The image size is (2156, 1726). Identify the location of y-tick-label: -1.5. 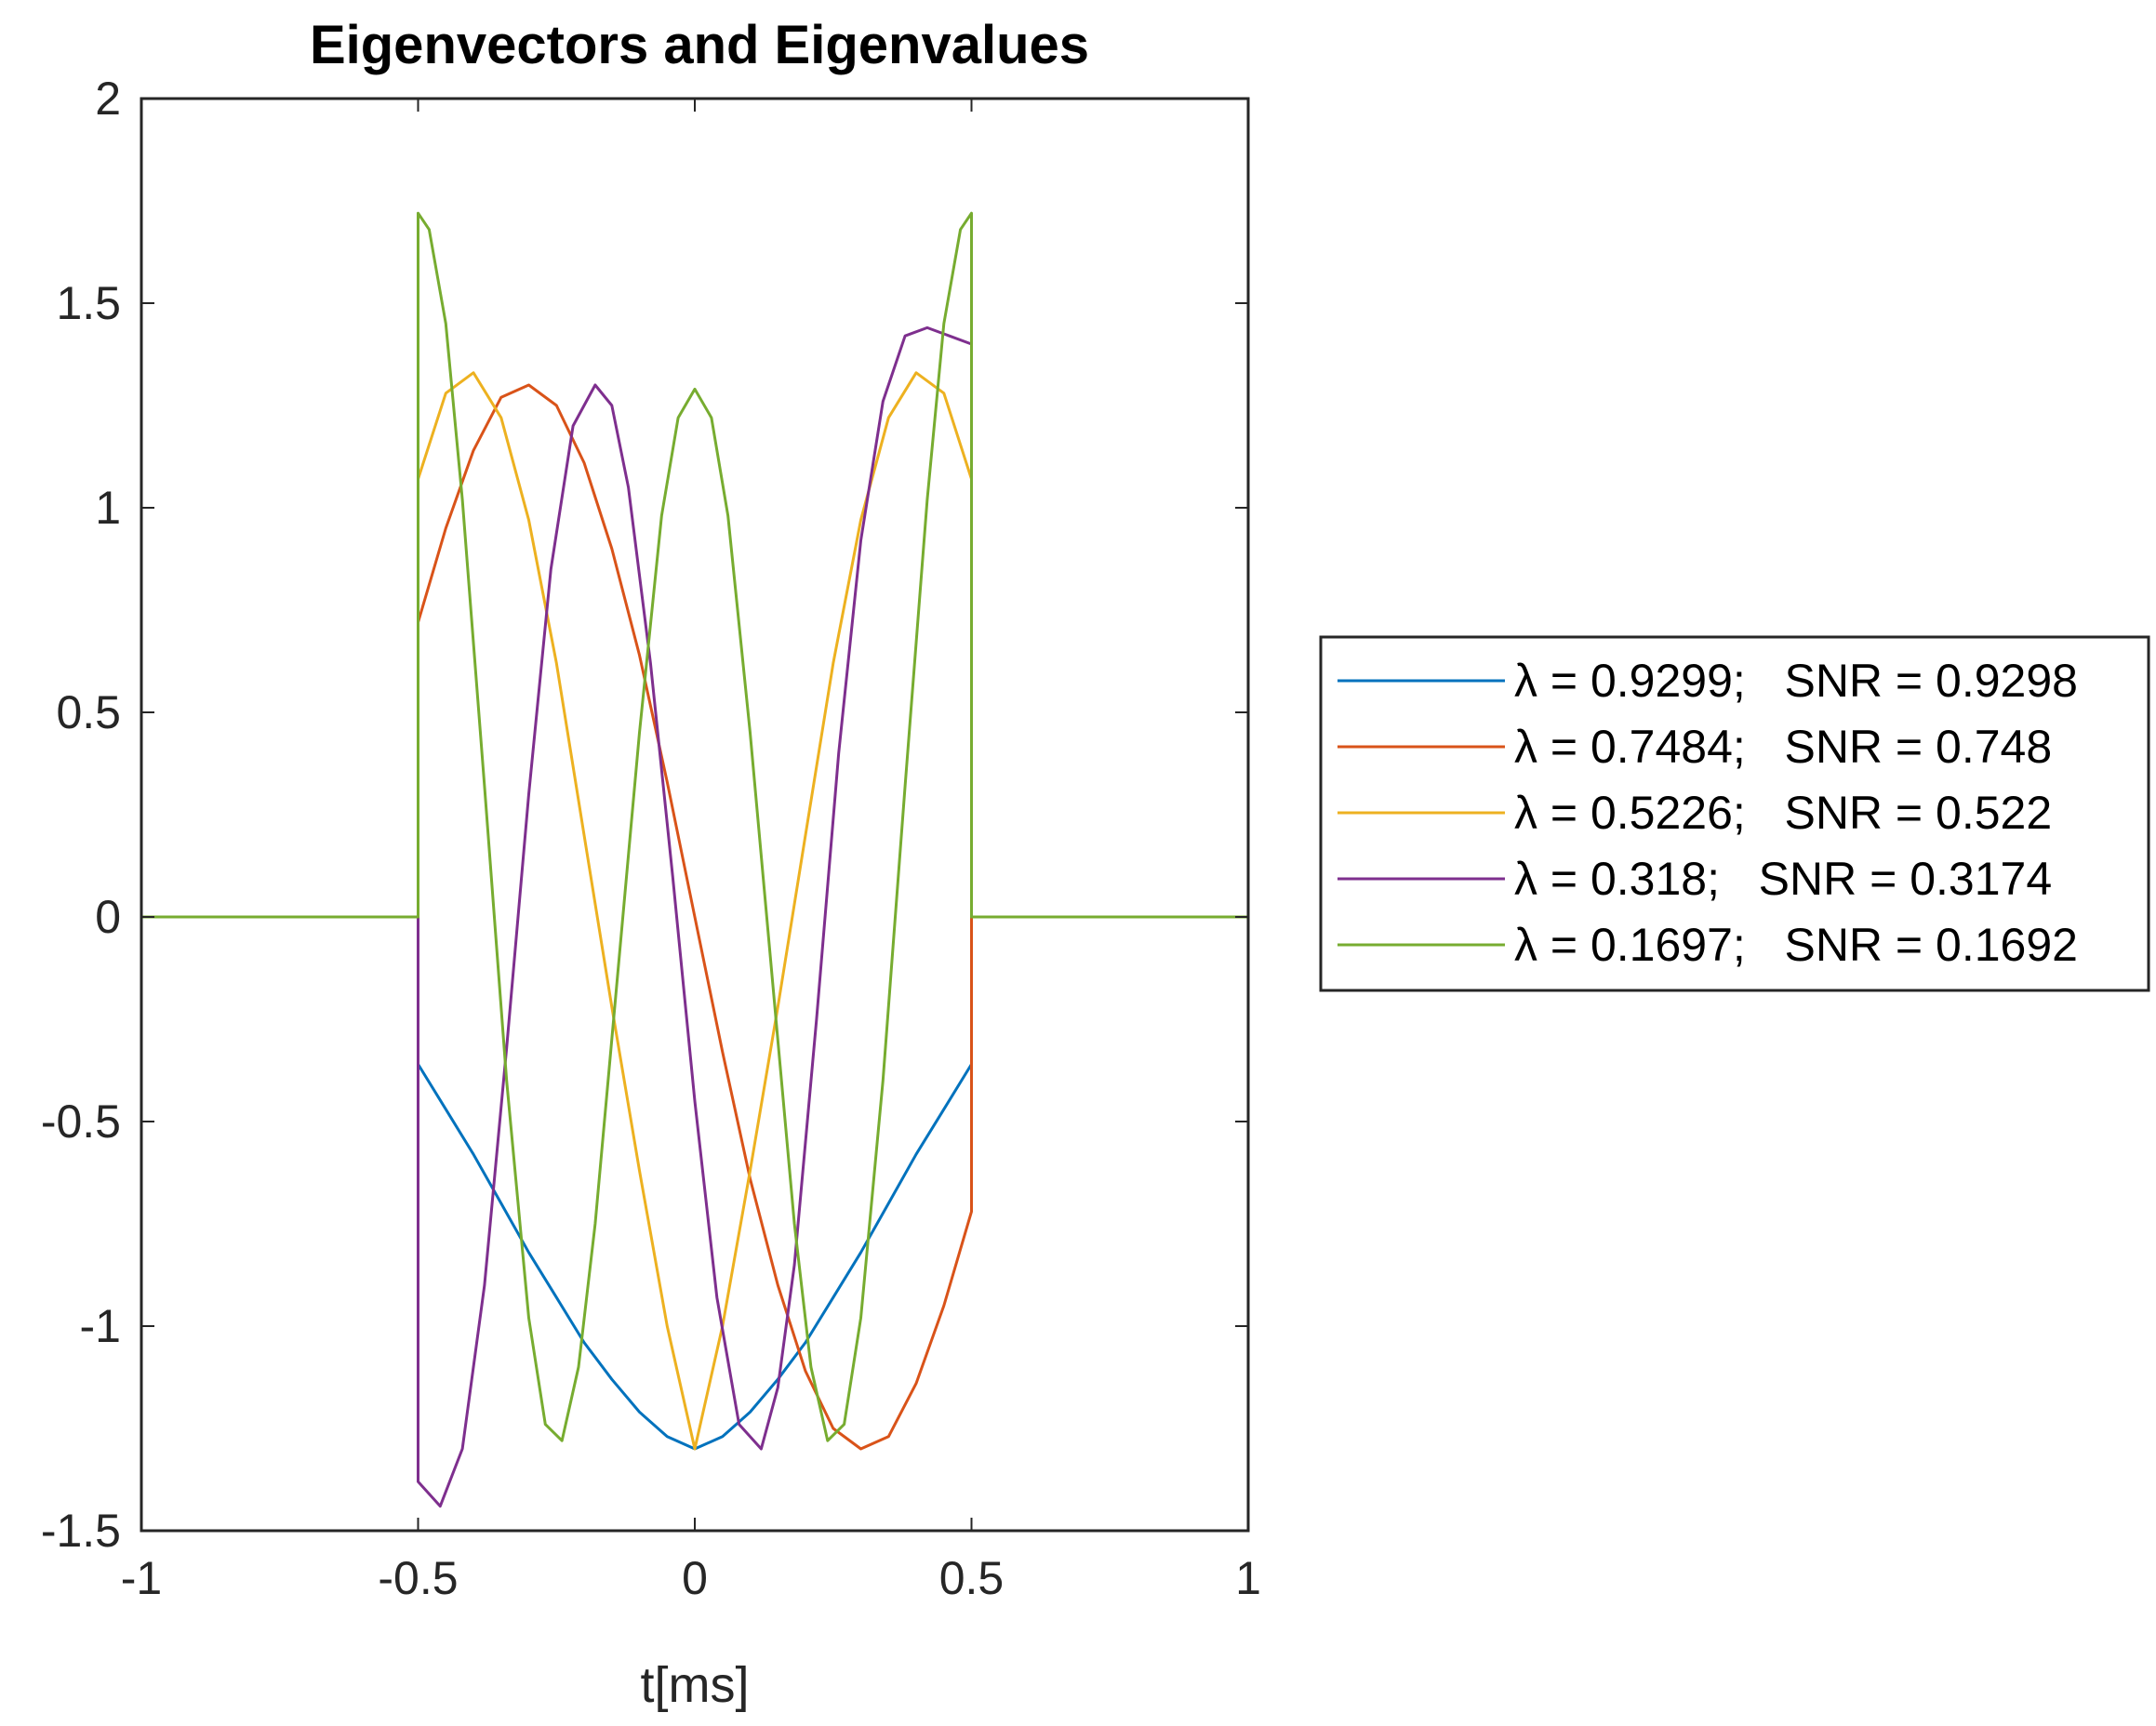
(81, 1531).